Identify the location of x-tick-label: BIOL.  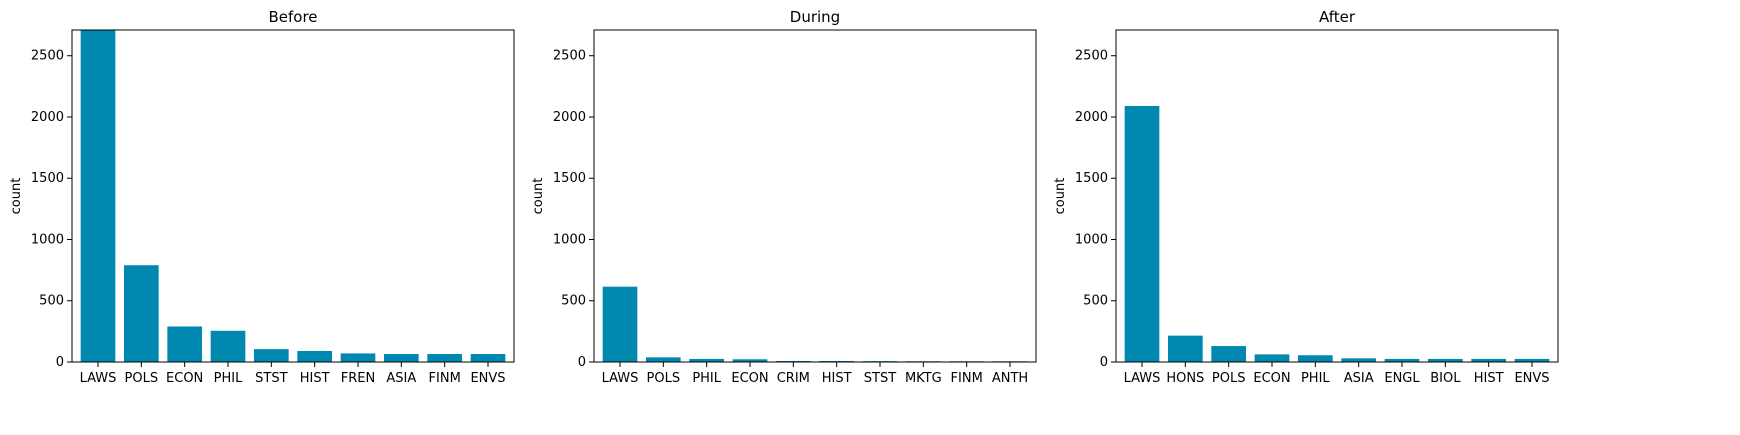
(1445, 378).